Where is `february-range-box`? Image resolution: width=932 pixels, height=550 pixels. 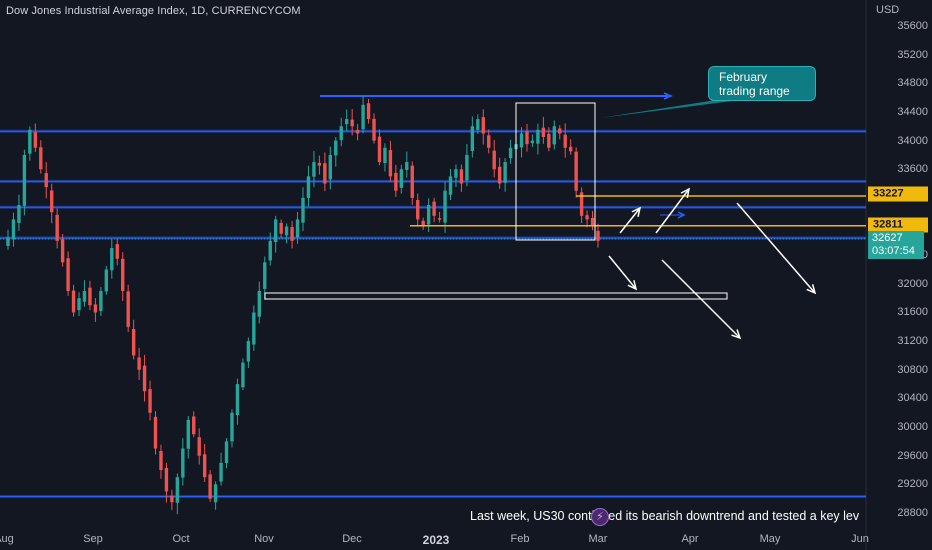
february-range-box is located at coordinates (555, 171).